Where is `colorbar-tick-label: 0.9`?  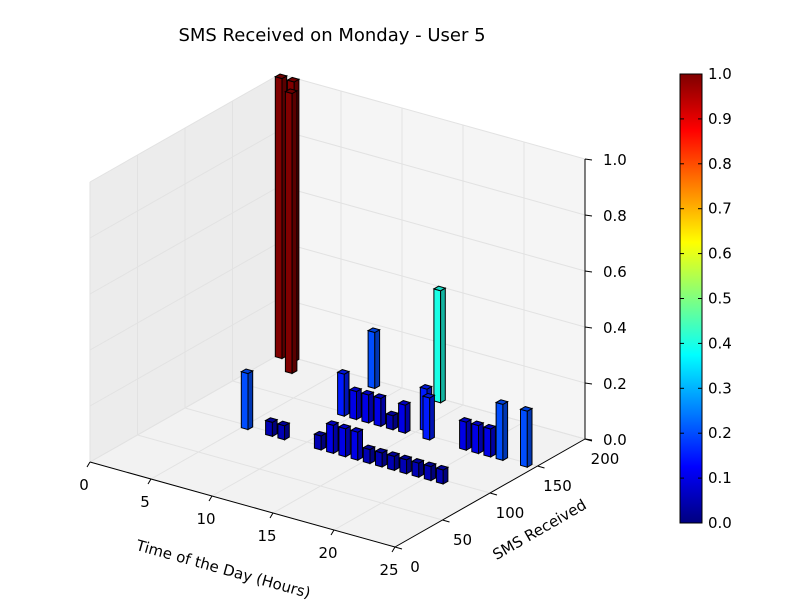
colorbar-tick-label: 0.9 is located at coordinates (720, 119).